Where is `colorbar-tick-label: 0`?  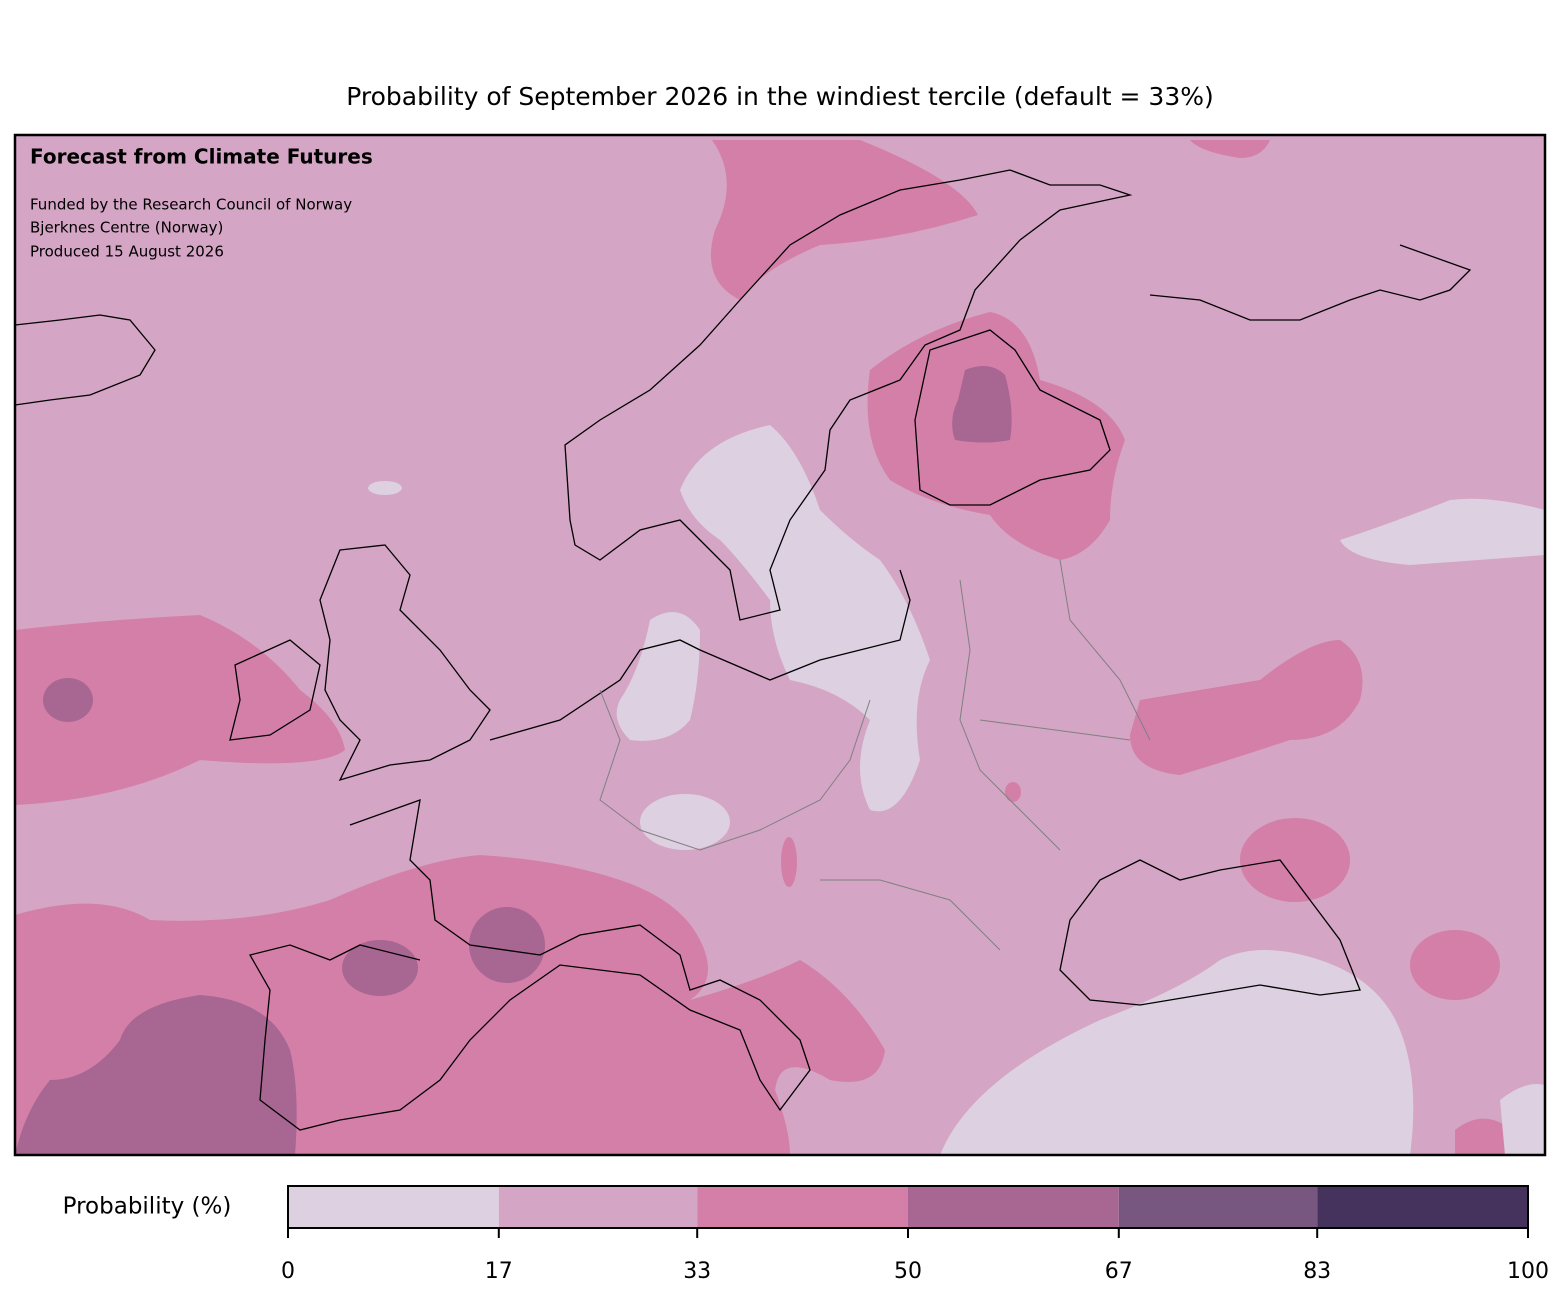
colorbar-tick-label: 0 is located at coordinates (288, 1271).